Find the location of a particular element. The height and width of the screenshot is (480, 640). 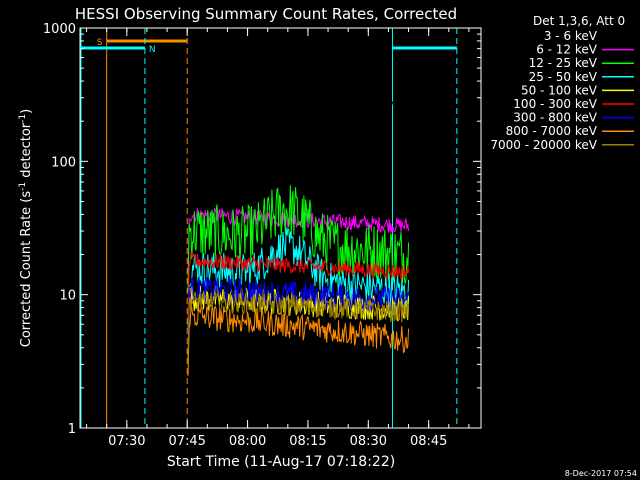

y-axis-label-exp1: -1 is located at coordinates (23, 186).